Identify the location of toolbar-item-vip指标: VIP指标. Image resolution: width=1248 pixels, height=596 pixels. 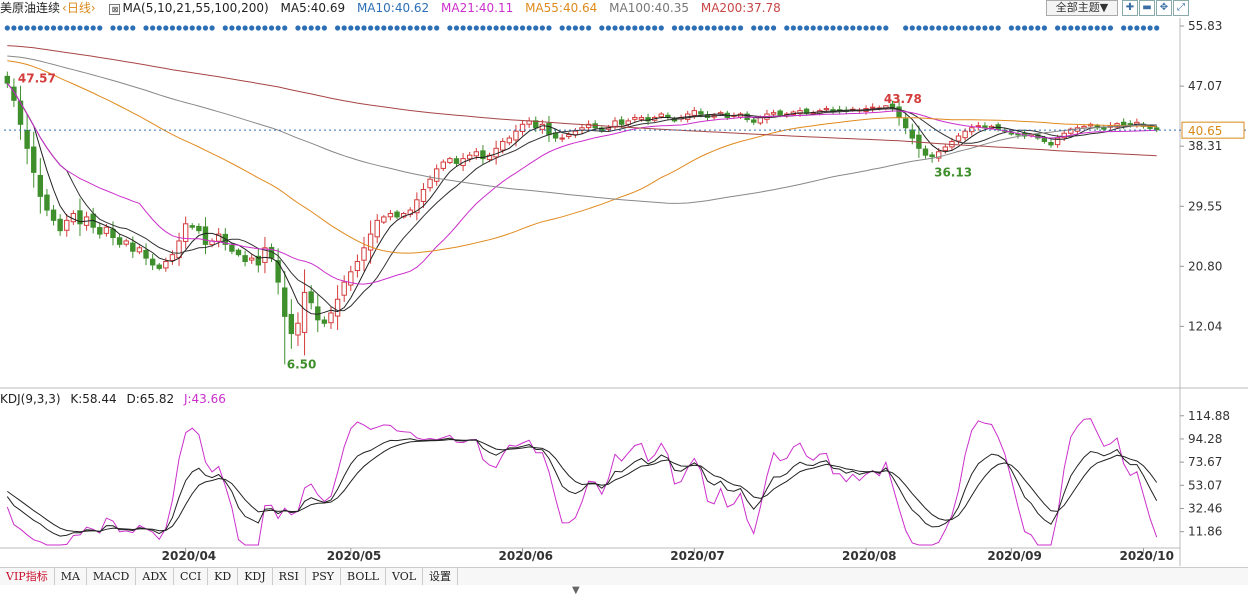
(27, 576).